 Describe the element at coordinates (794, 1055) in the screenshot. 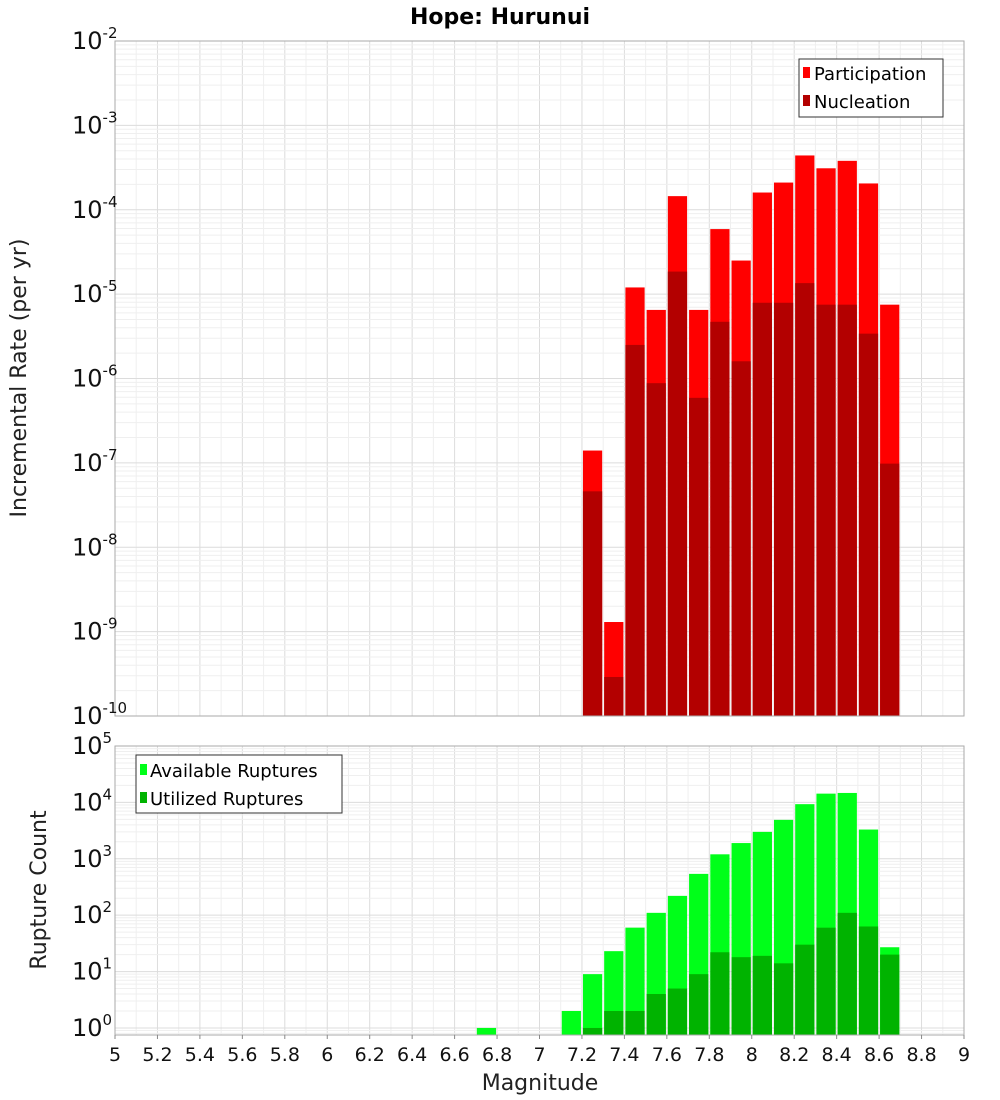

I see `x-tick-label: 8.2` at that location.